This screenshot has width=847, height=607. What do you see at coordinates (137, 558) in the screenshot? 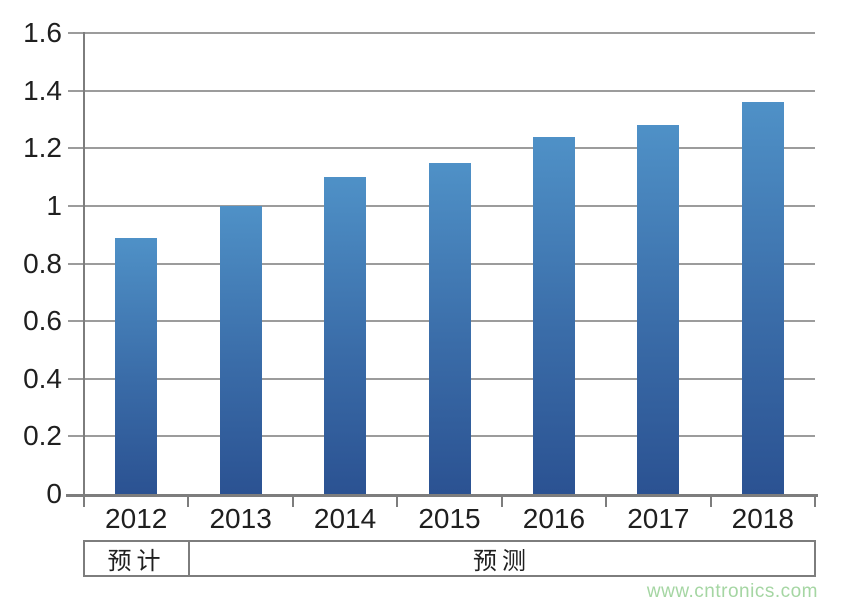
I see `annotation-cell-estimate: 预计` at bounding box center [137, 558].